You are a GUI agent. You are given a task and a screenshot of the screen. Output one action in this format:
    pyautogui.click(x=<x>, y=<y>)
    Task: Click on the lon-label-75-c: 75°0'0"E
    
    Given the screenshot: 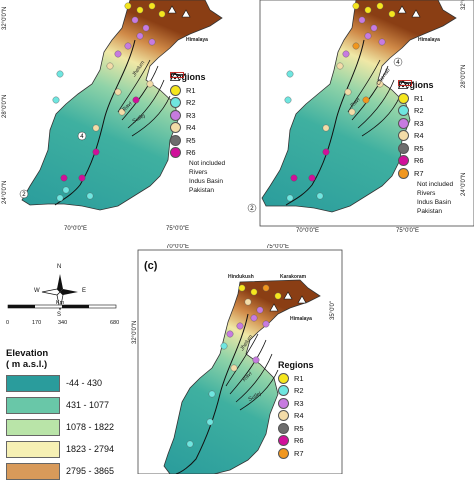 What is the action you would take?
    pyautogui.click(x=278, y=247)
    